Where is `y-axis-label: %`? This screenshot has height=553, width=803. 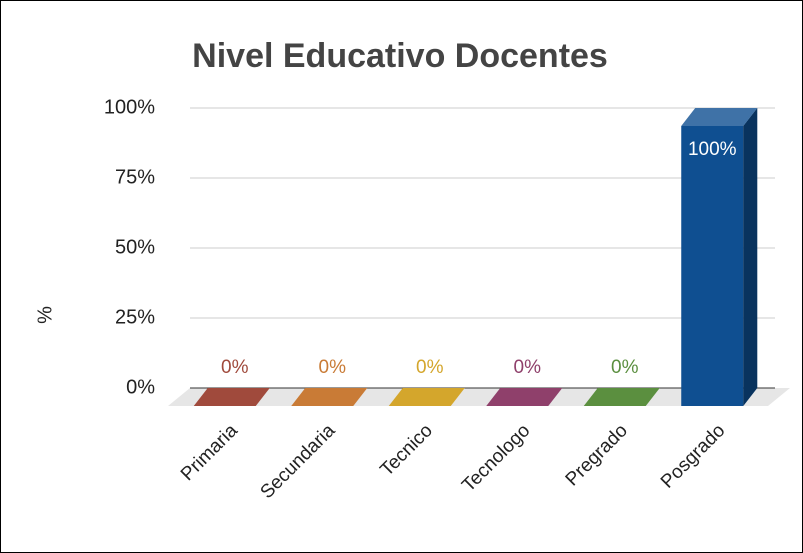
y-axis-label: % is located at coordinates (45, 315).